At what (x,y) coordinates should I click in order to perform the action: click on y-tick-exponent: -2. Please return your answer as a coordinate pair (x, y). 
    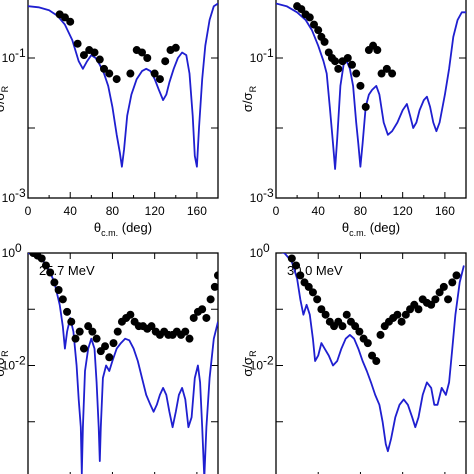
    Looking at the image, I should click on (20, 361).